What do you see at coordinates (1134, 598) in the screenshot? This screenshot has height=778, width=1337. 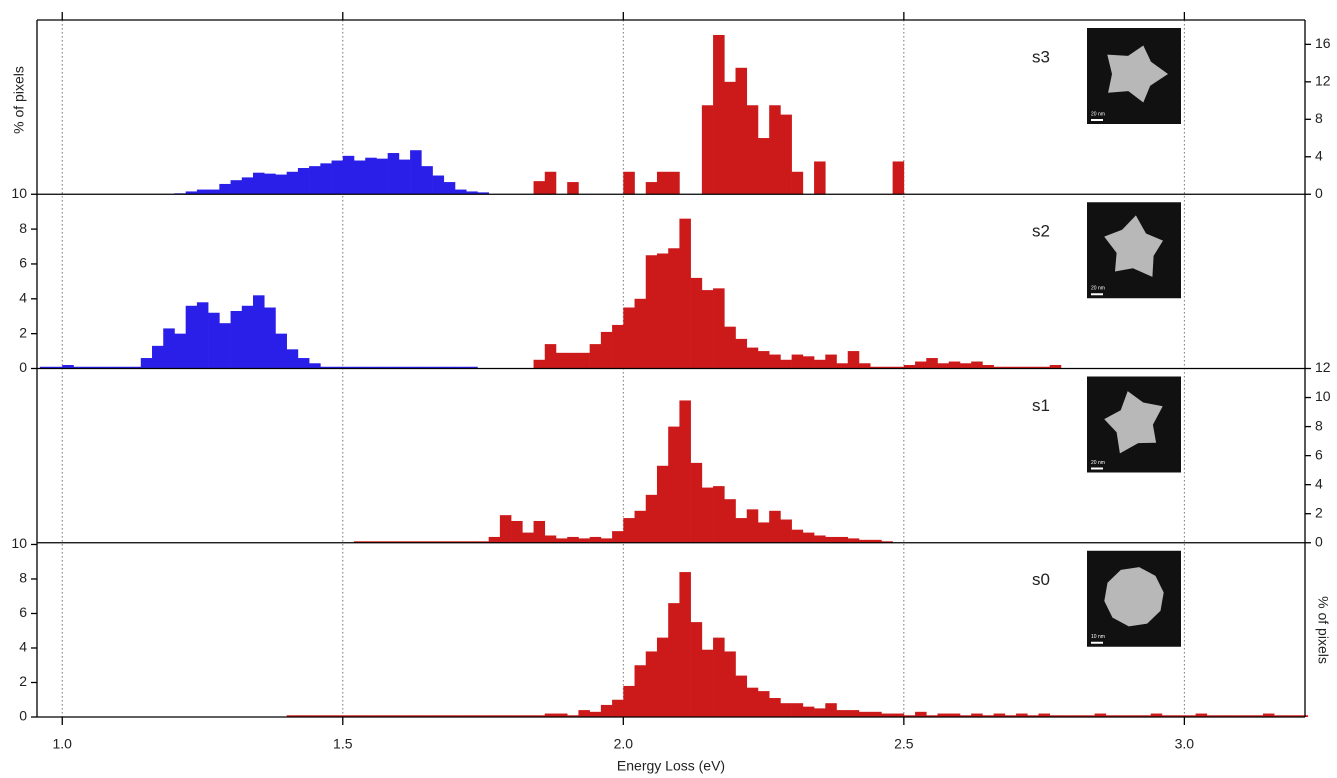 I see `tem-image: 10 nm` at bounding box center [1134, 598].